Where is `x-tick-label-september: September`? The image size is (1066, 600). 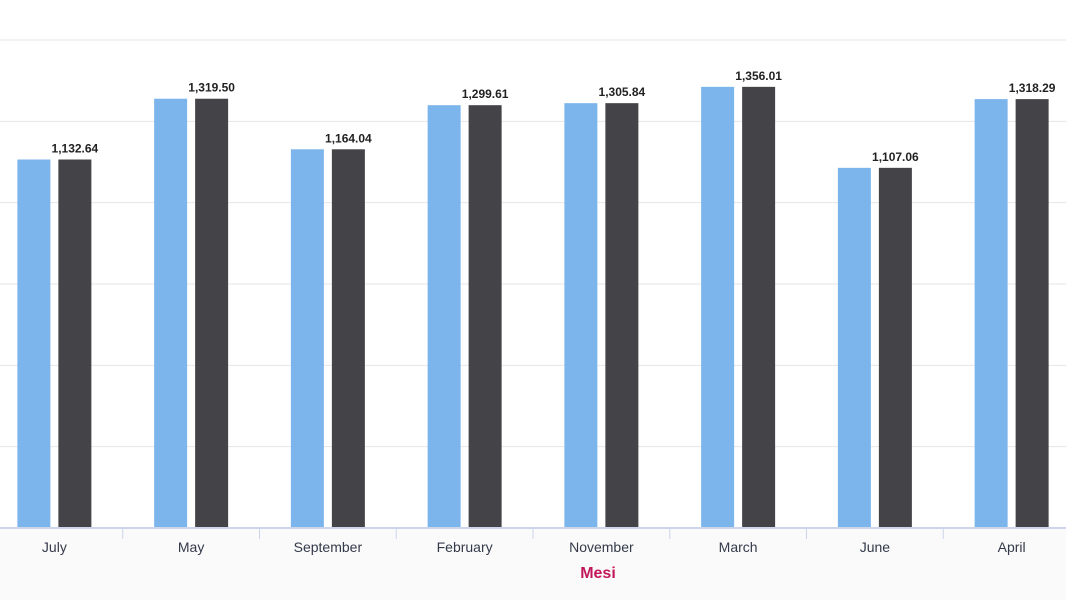
x-tick-label-september: September is located at coordinates (328, 547).